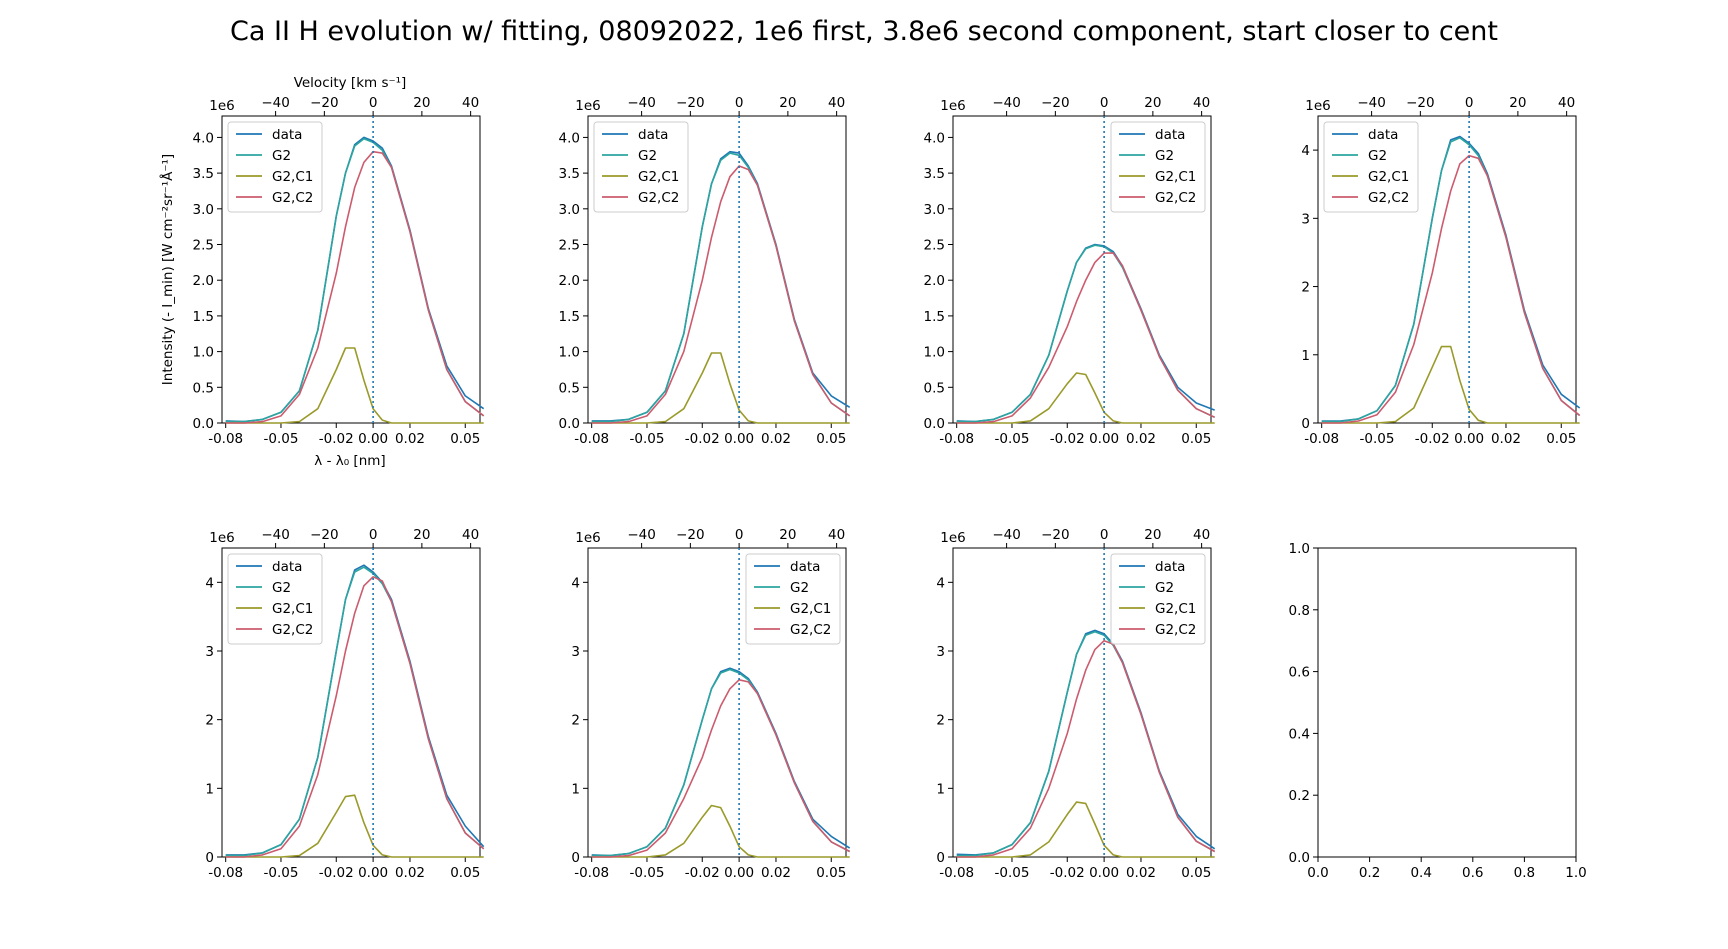 This screenshot has width=1728, height=949. I want to click on y-tick-label: 3.5, so click(569, 174).